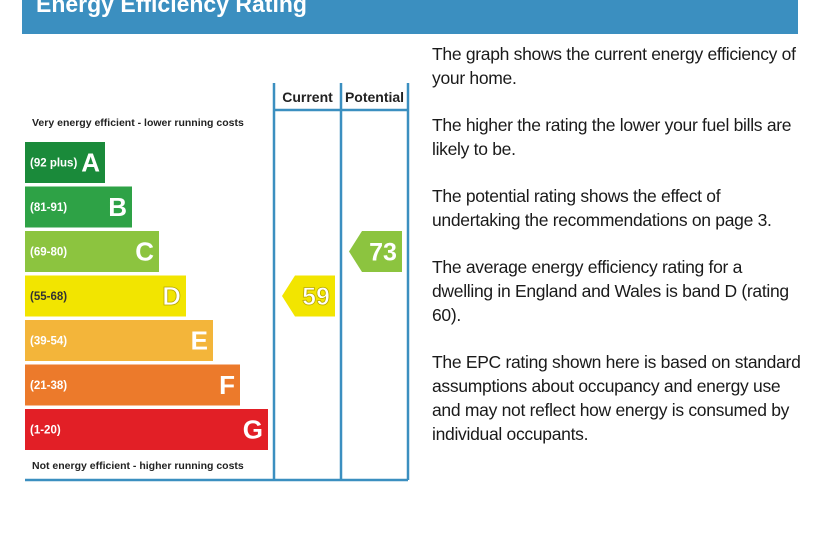 This screenshot has height=547, width=820. I want to click on page-title: Energy Efficiency Rating, so click(171, 8).